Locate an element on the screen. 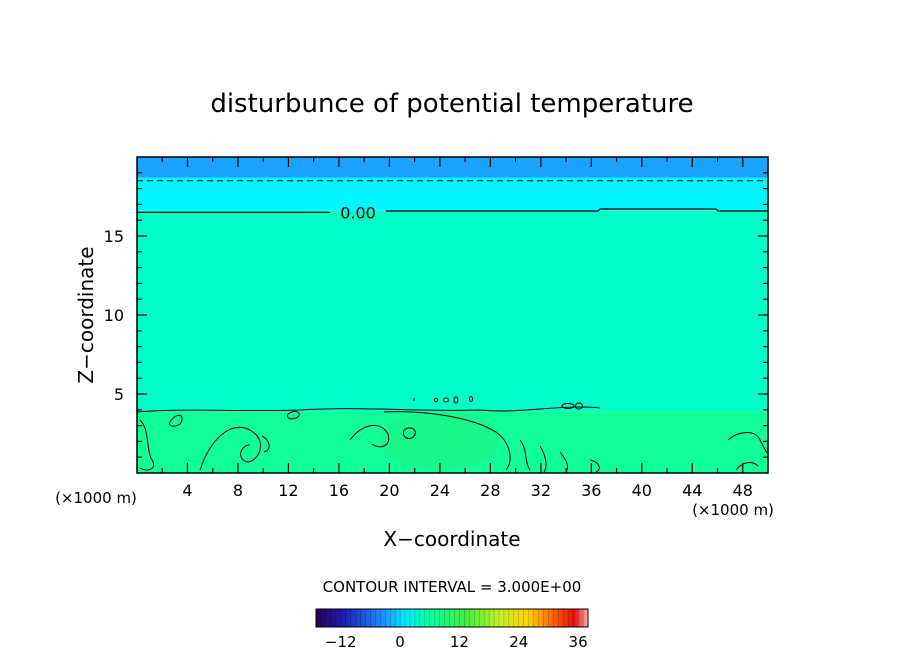 The height and width of the screenshot is (654, 904). x-unit-left: (×1000 m) is located at coordinates (96, 498).